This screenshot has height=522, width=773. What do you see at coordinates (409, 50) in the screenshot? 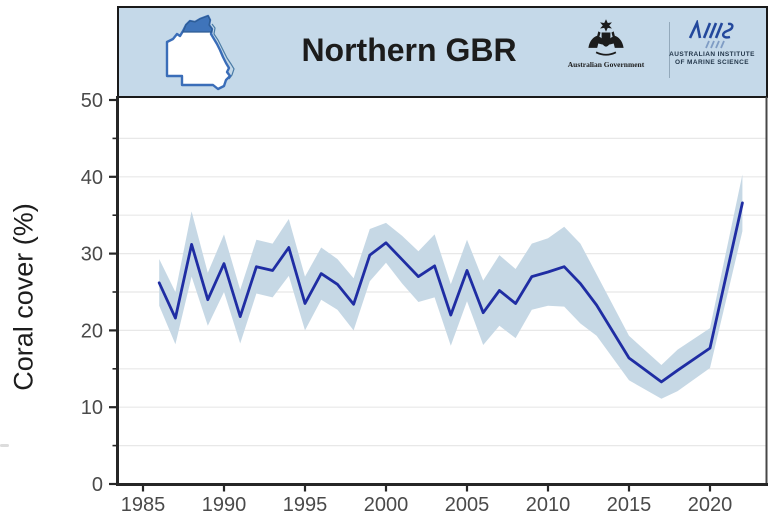
I see `region-title: Northern GBR` at bounding box center [409, 50].